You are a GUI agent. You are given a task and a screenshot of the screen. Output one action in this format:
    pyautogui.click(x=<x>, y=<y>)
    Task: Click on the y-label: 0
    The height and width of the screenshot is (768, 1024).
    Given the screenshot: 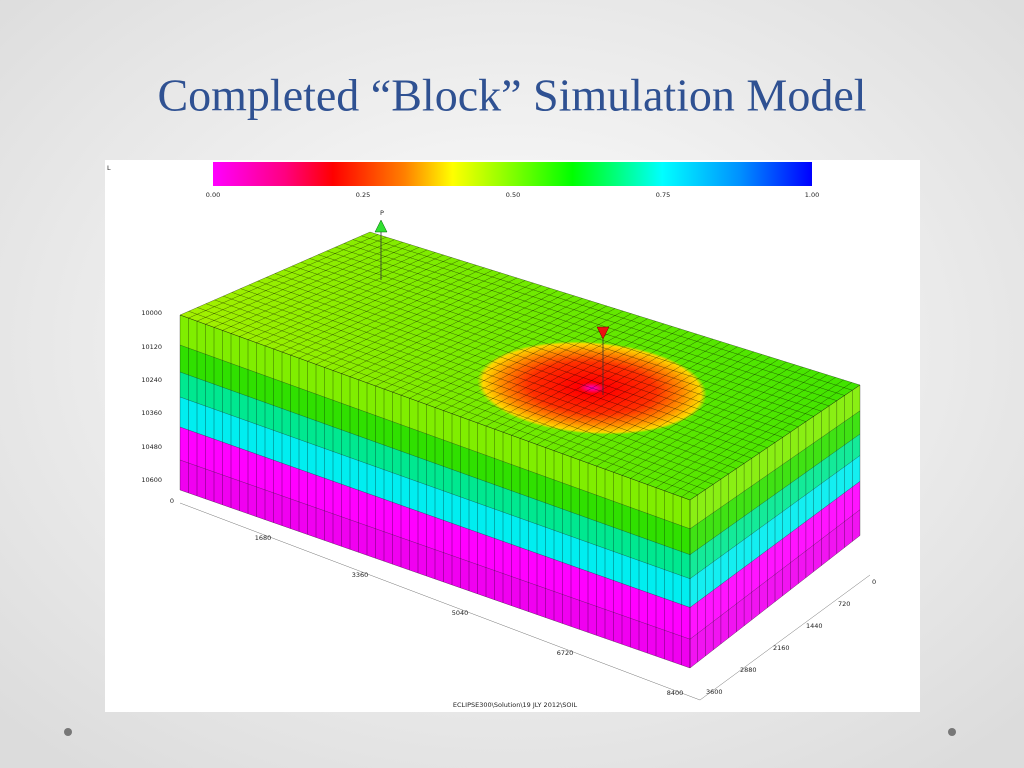 What is the action you would take?
    pyautogui.click(x=874, y=582)
    